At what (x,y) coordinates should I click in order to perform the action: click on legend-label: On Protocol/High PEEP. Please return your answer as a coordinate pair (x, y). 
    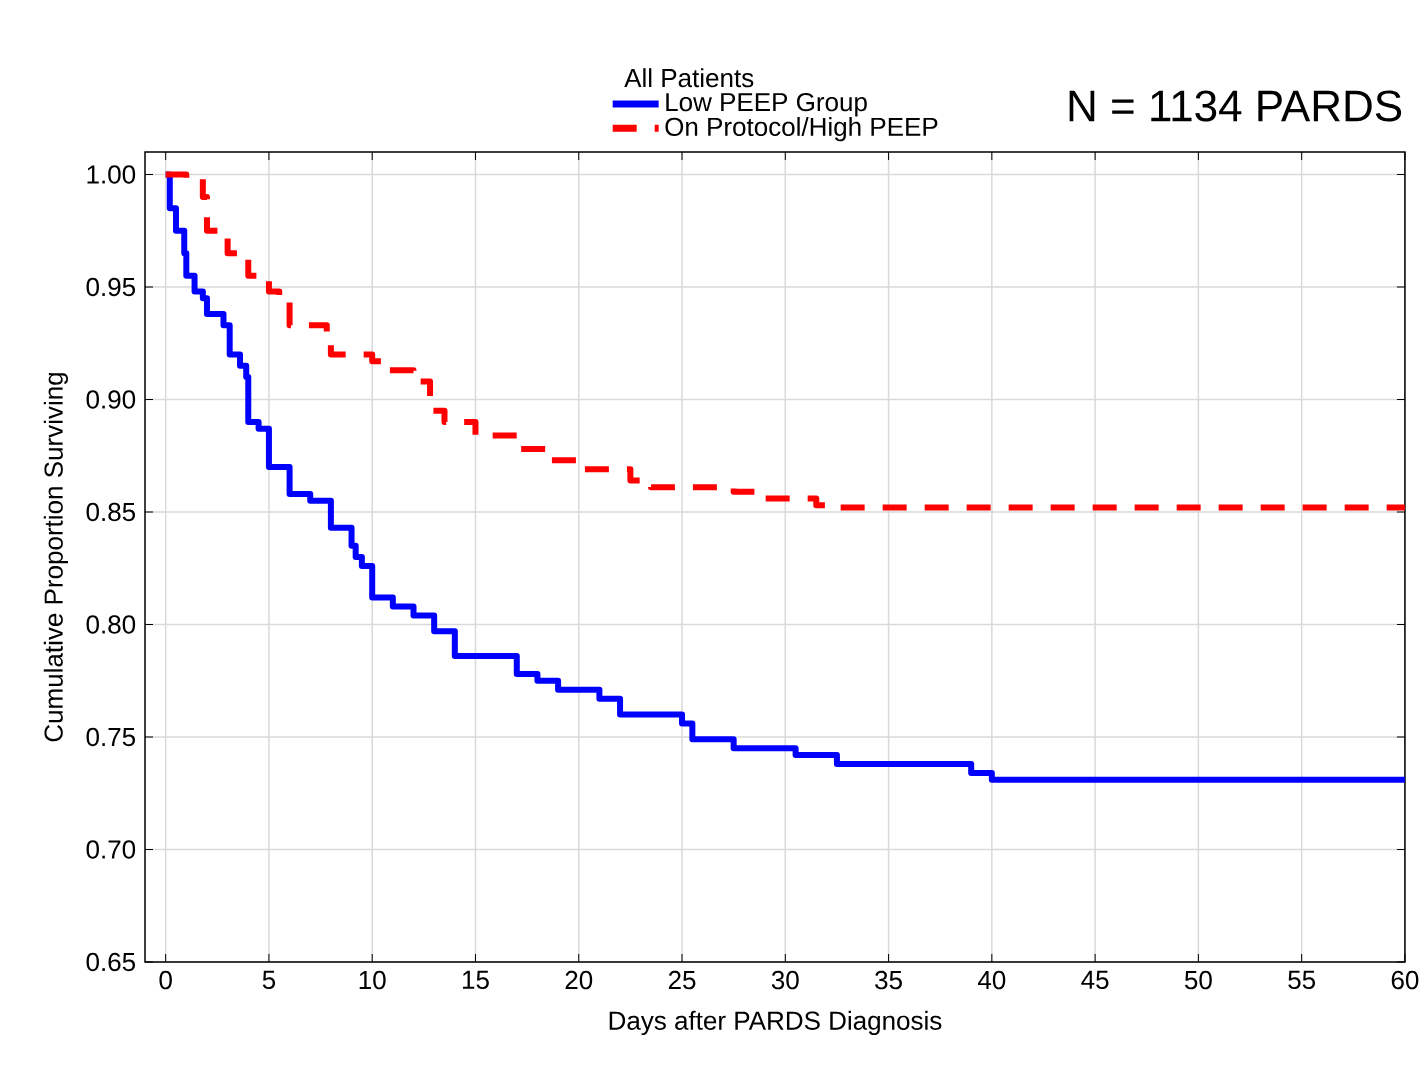
    Looking at the image, I should click on (801, 129).